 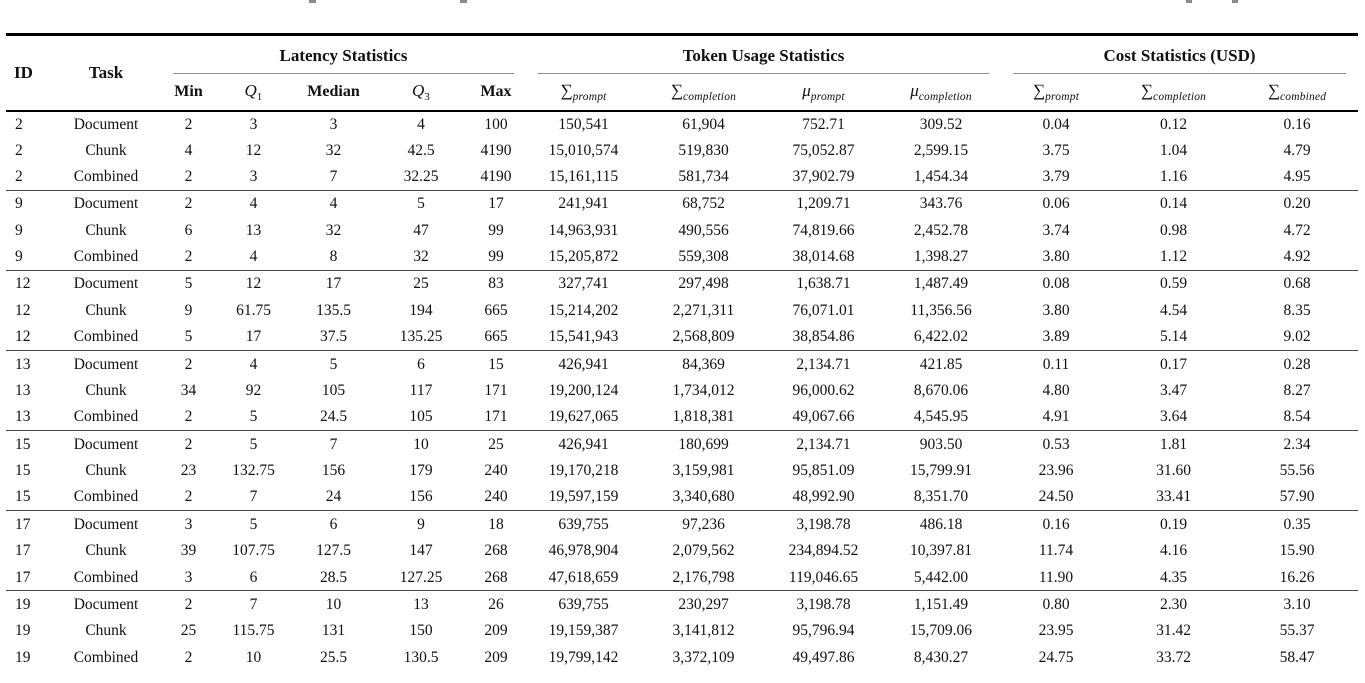 I want to click on cell-value: 61,904, so click(x=703, y=124).